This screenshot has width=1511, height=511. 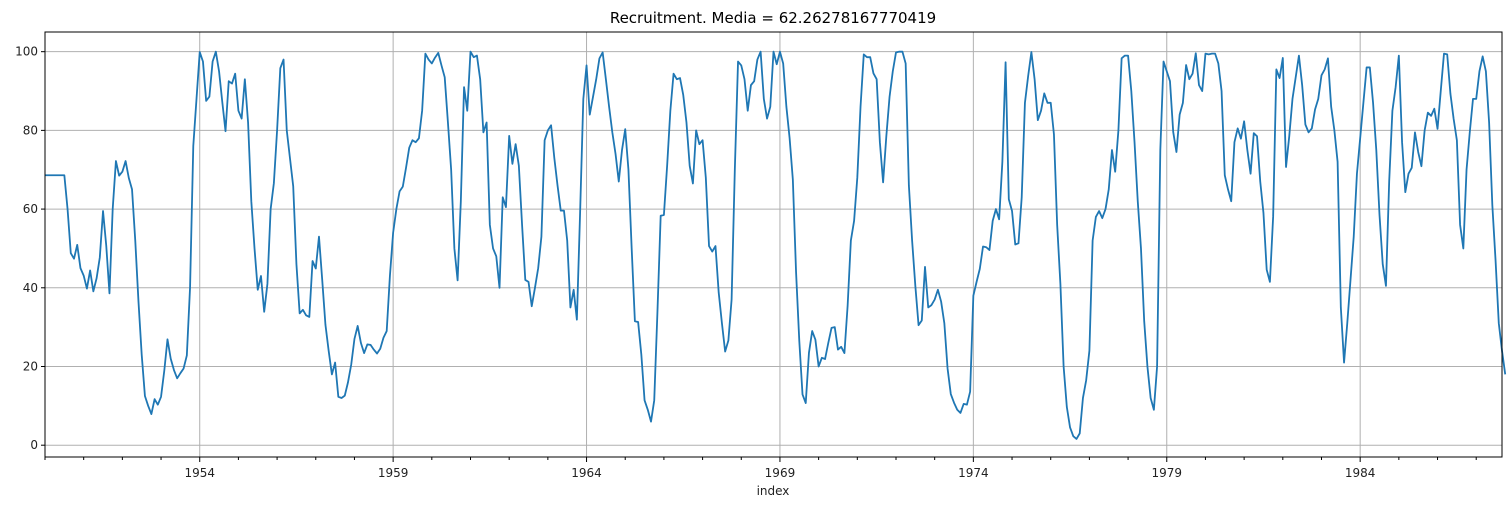 What do you see at coordinates (586, 473) in the screenshot?
I see `x-tick-label: 1964` at bounding box center [586, 473].